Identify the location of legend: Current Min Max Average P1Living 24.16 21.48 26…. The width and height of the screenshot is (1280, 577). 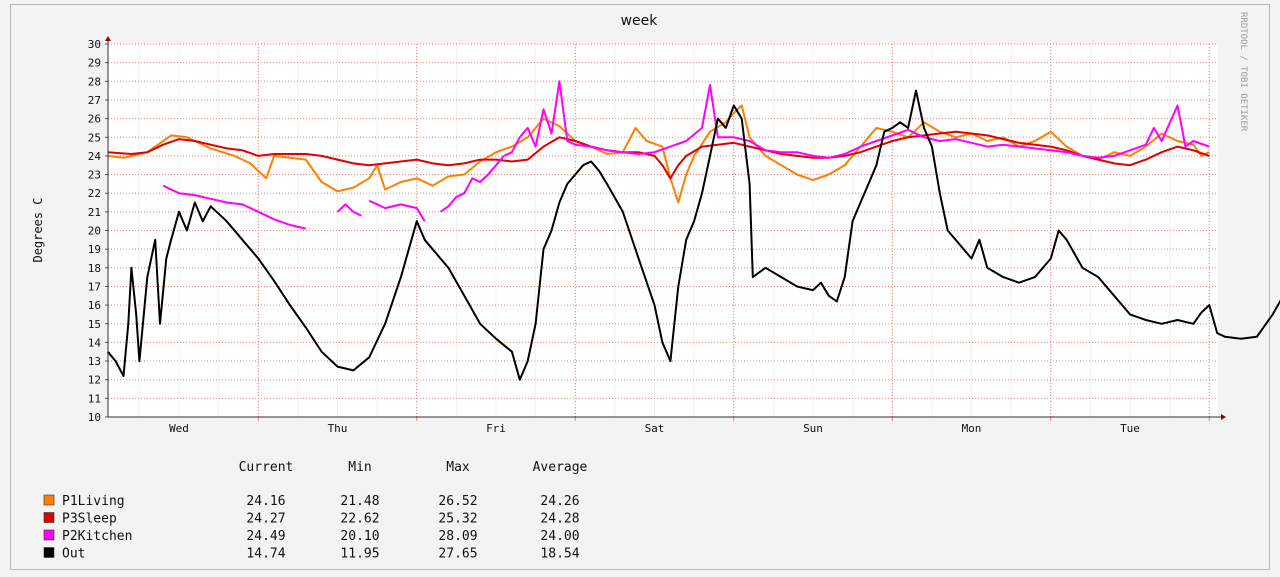
(315, 511).